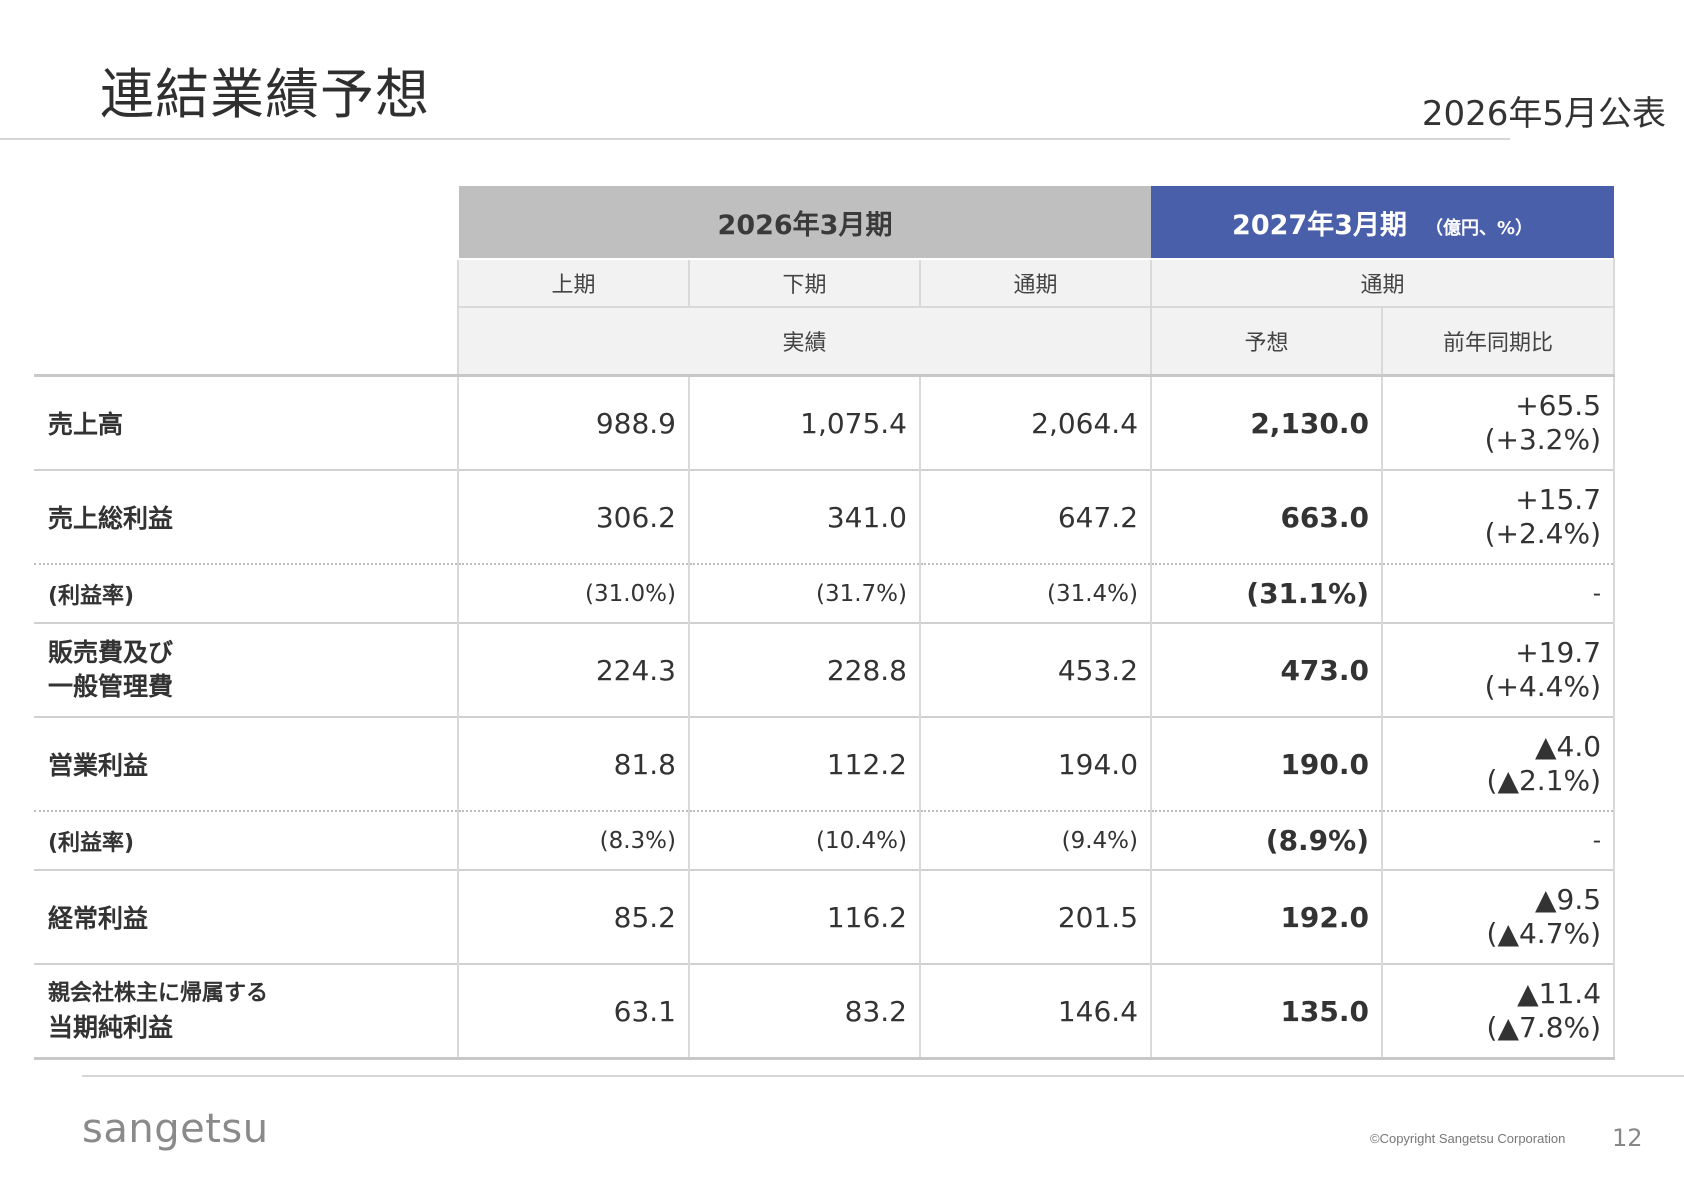 The height and width of the screenshot is (1189, 1684). Describe the element at coordinates (1266, 669) in the screenshot. I see `cell-forecast: 473.0` at that location.